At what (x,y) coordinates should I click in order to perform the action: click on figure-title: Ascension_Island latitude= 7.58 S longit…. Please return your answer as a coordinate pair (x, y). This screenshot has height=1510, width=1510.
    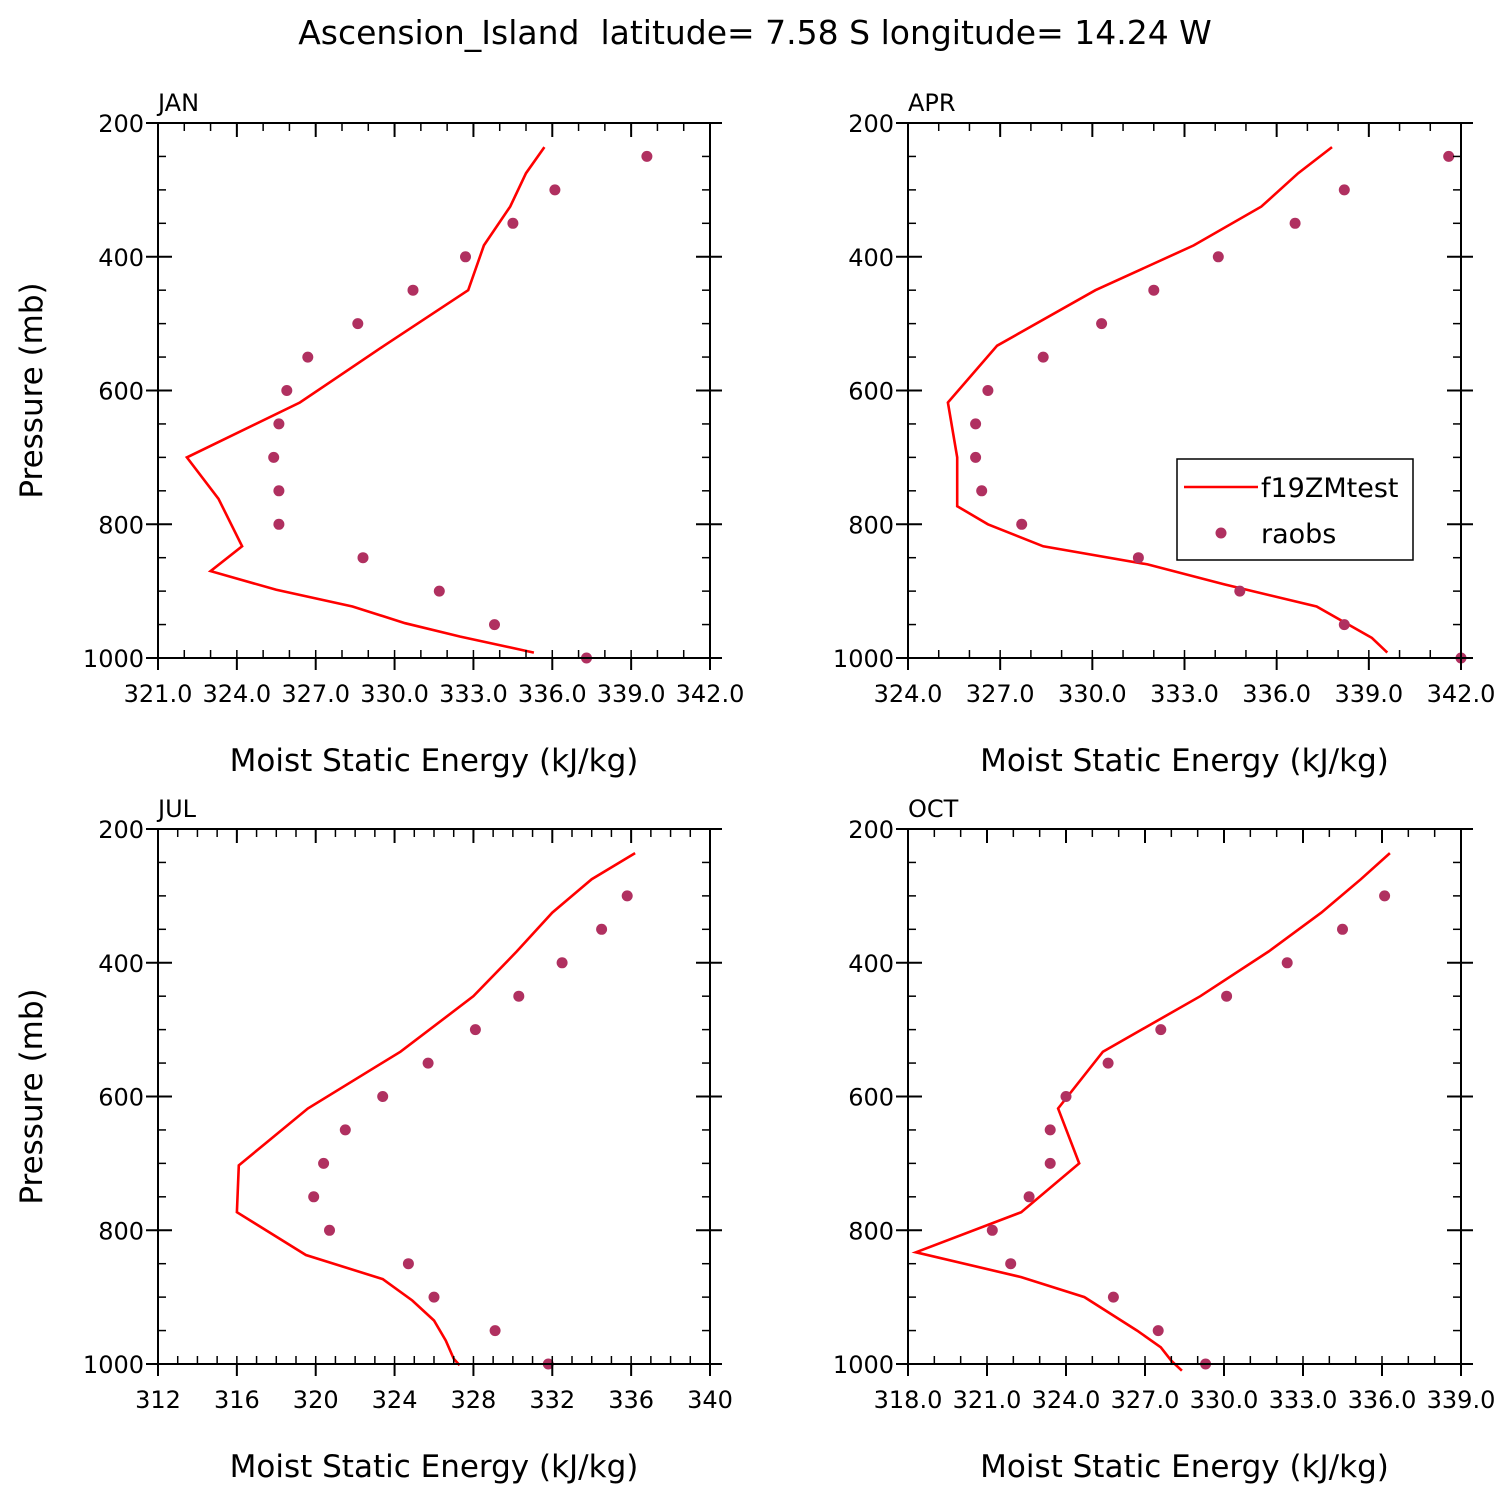
    Looking at the image, I should click on (755, 32).